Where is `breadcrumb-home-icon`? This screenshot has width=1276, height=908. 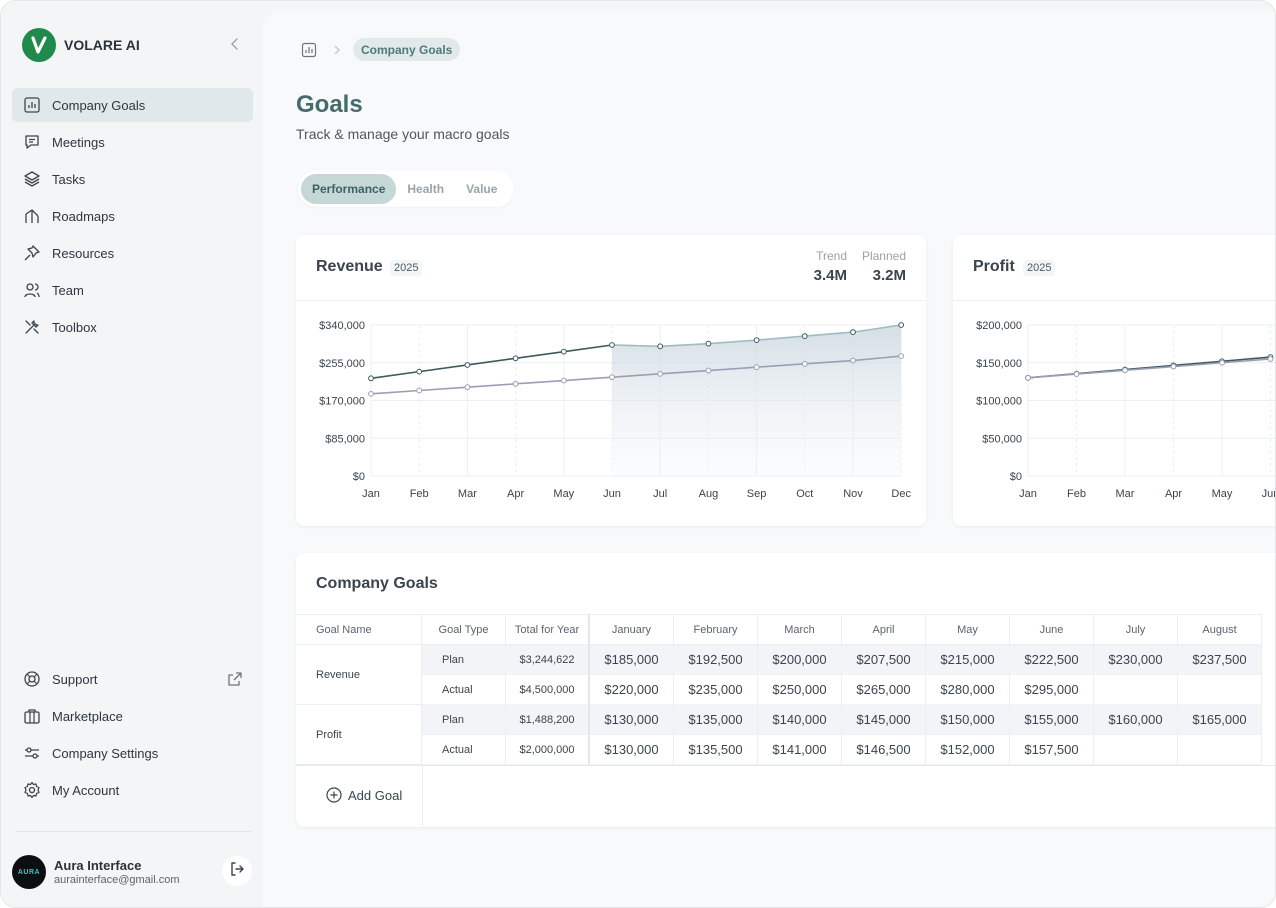
breadcrumb-home-icon is located at coordinates (309, 50).